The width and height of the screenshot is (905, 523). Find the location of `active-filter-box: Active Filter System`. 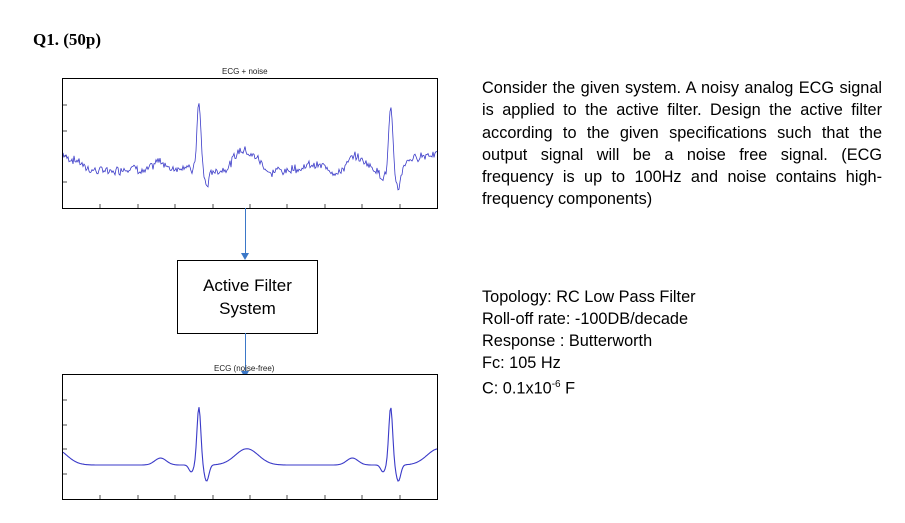

active-filter-box: Active Filter System is located at coordinates (247, 297).